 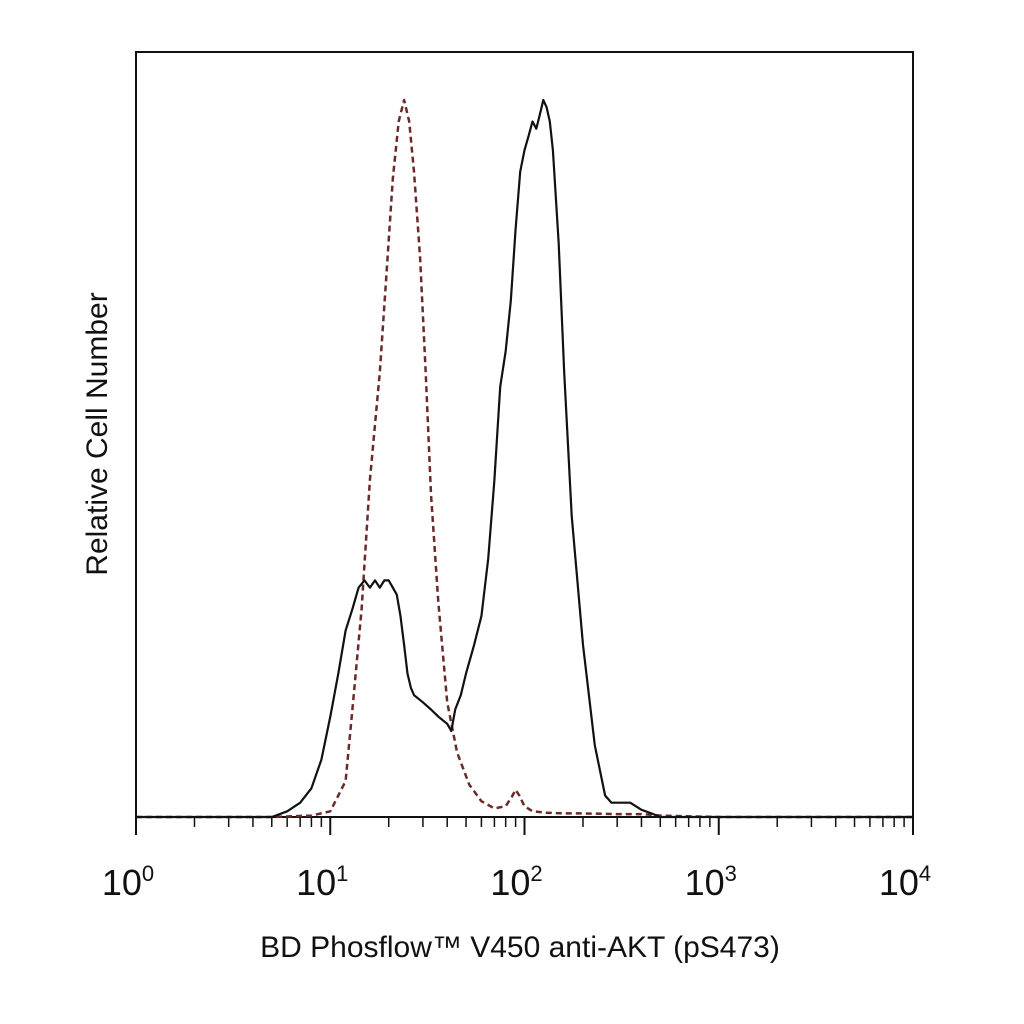 What do you see at coordinates (97, 433) in the screenshot?
I see `y-axis-title: Relative Cell Number` at bounding box center [97, 433].